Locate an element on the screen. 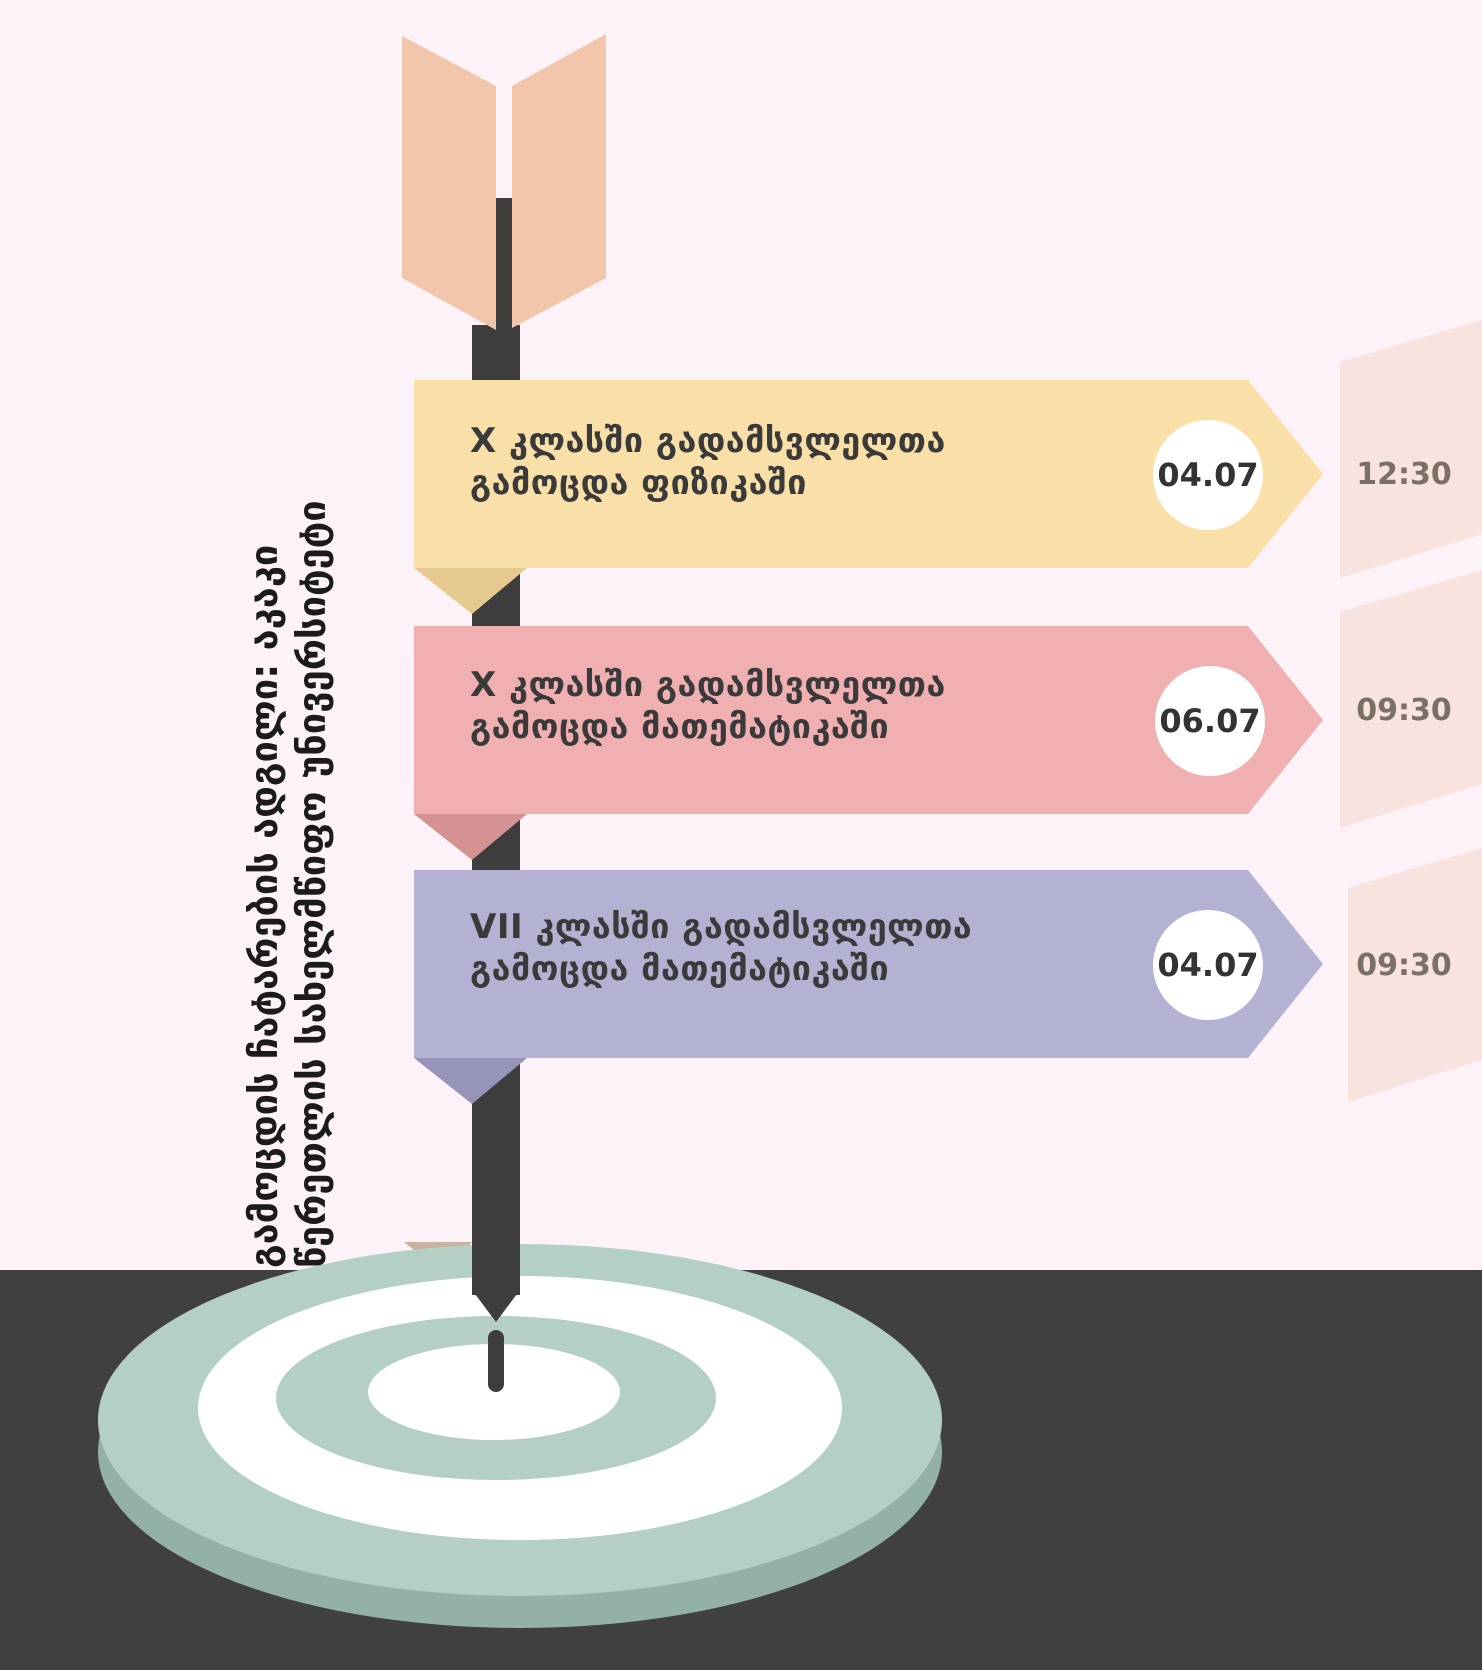 The width and height of the screenshot is (1482, 1670). target-icon is located at coordinates (520, 1436).